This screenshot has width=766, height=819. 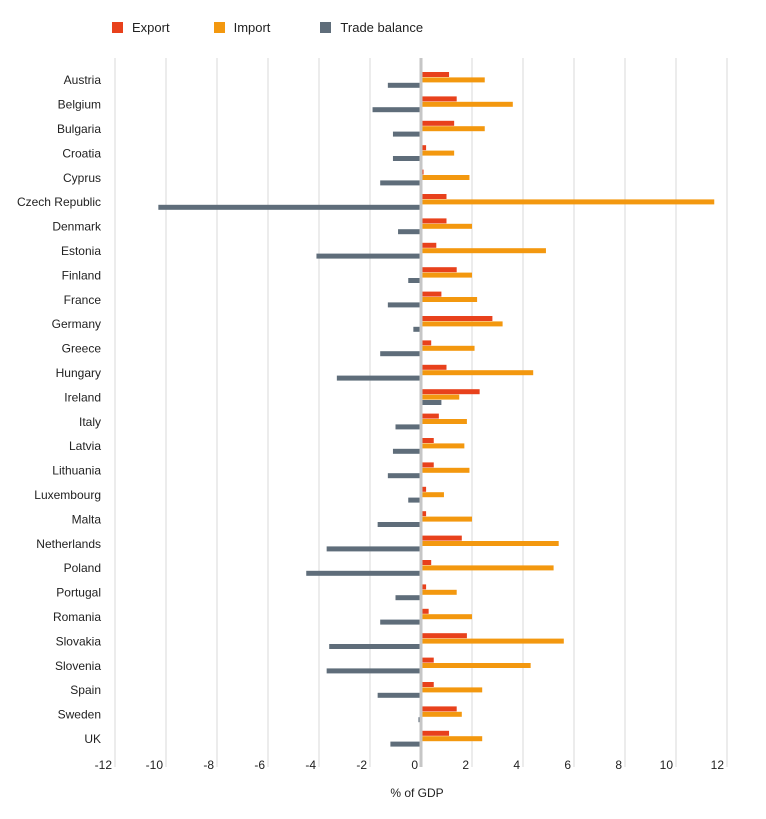 I want to click on bar-import-estonia, so click(x=483, y=251).